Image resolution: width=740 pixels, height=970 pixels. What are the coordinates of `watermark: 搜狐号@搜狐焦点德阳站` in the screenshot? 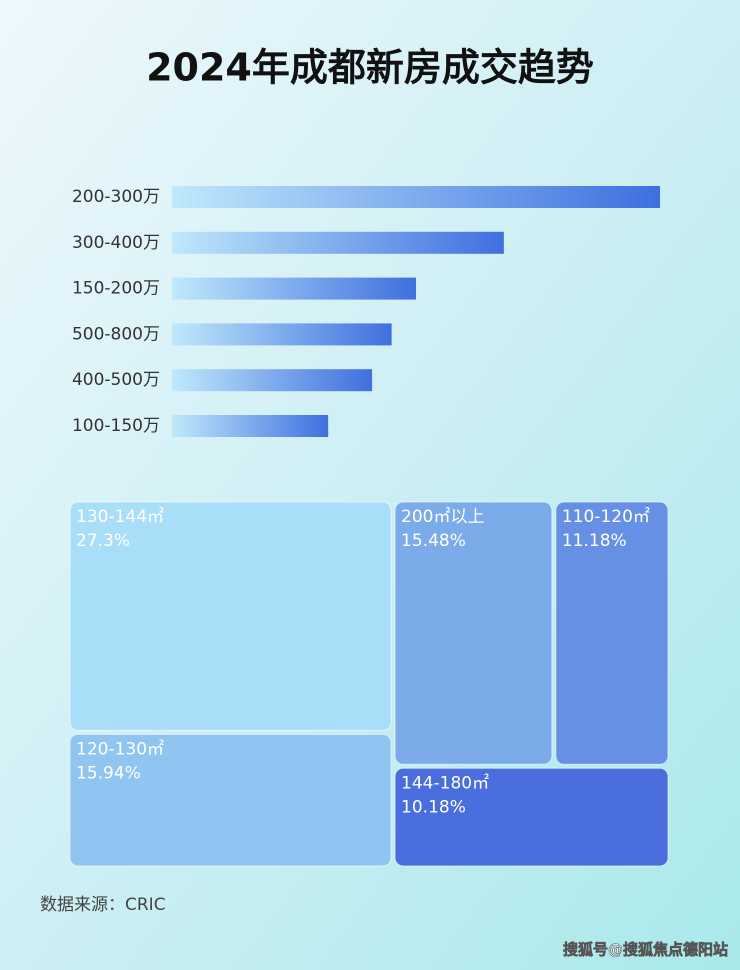 It's located at (645, 950).